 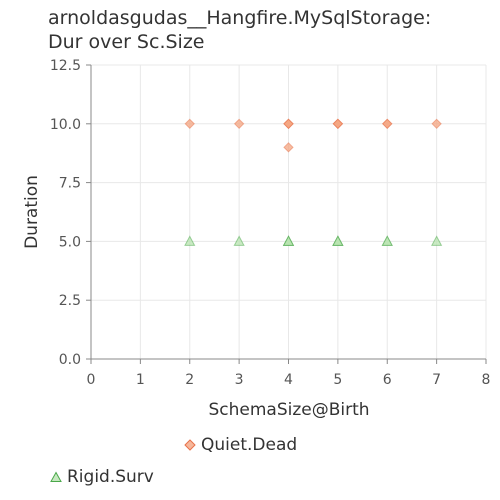 What do you see at coordinates (387, 380) in the screenshot?
I see `x-tick-label: 6` at bounding box center [387, 380].